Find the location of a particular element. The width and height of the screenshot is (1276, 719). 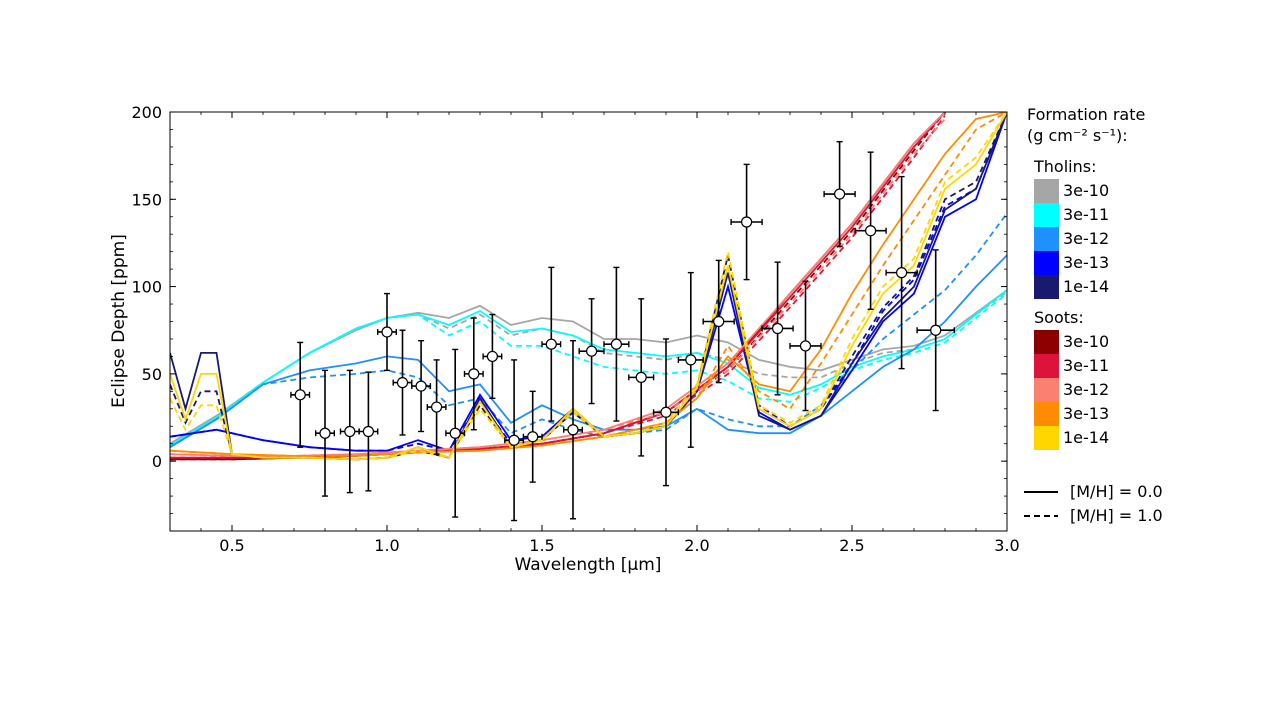

y-tick-label: 0 is located at coordinates (157, 461).